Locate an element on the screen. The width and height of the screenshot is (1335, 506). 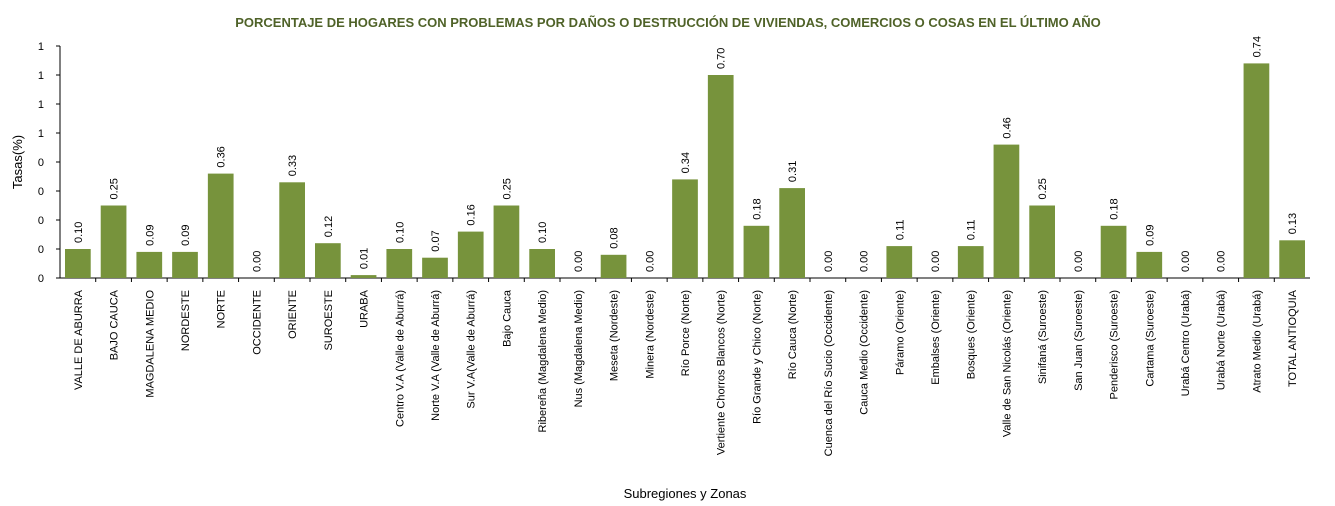
x-tick-label: Ribereña (Magdalena Medio) is located at coordinates (543, 361).